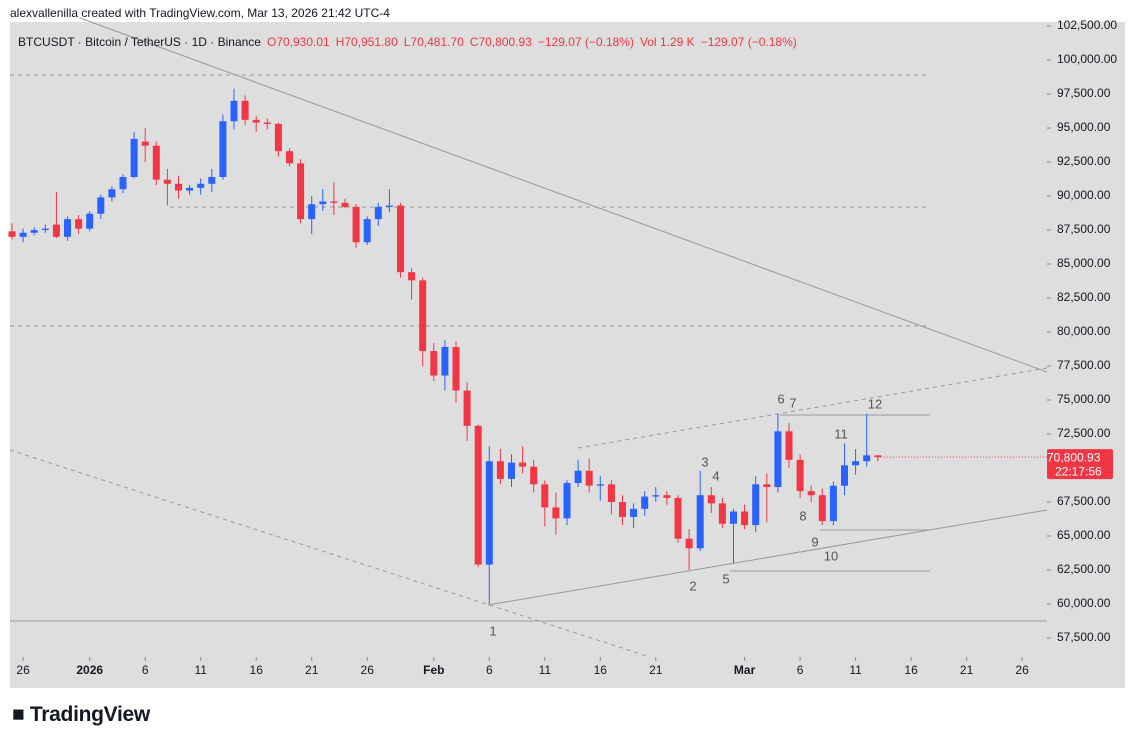  I want to click on y-tick-label: 87,500.00, so click(1084, 229).